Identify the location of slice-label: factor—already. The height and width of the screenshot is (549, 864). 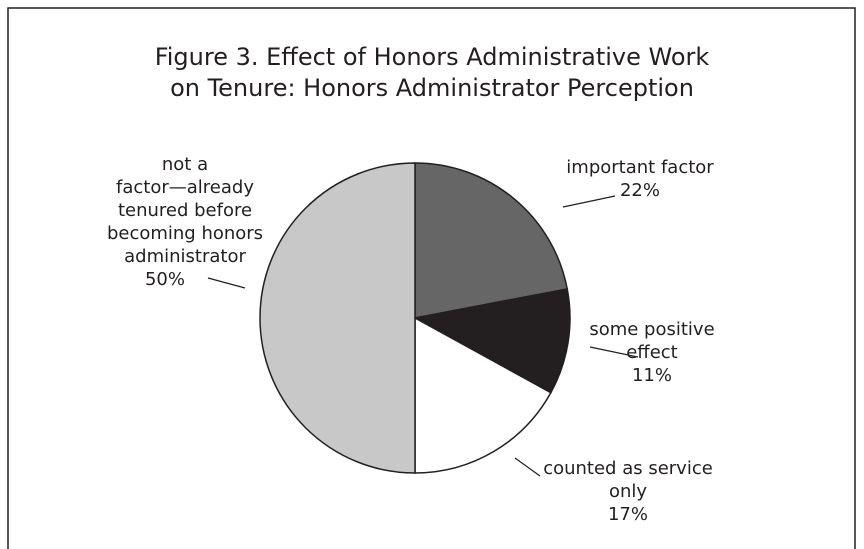
(185, 187).